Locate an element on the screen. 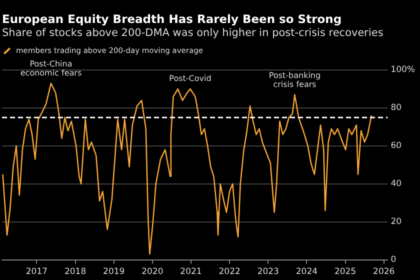 The image size is (420, 280). x-tick-label: 2026 is located at coordinates (384, 272).